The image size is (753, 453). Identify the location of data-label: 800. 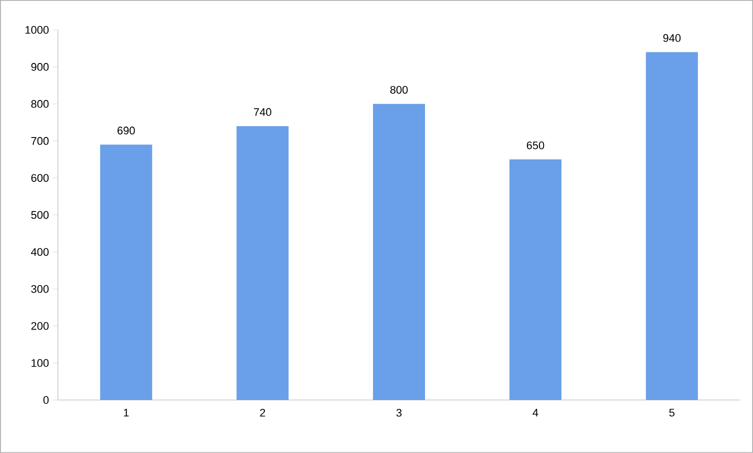
(399, 90).